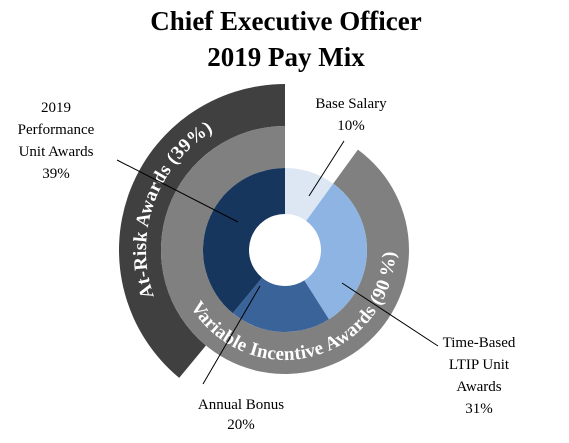 This screenshot has height=443, width=569. Describe the element at coordinates (56, 108) in the screenshot. I see `svg-text: 2019` at that location.